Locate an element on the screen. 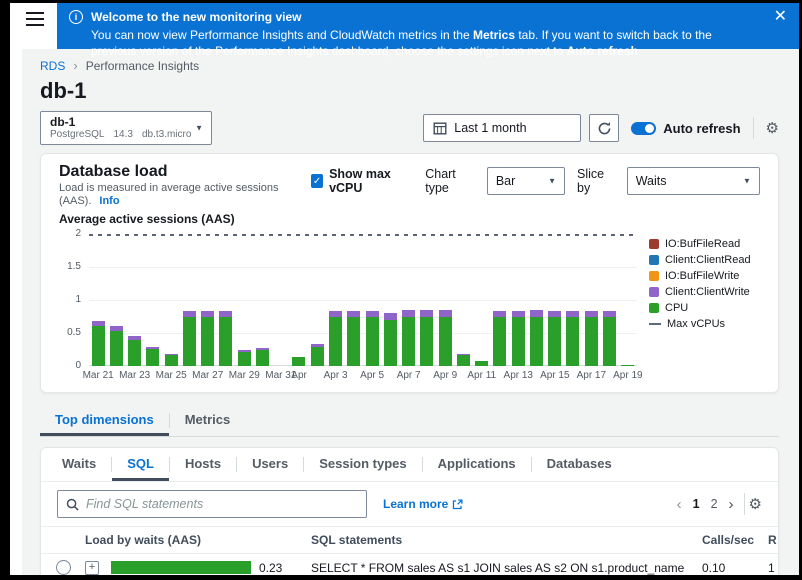 This screenshot has height=580, width=802. dimension-tab-sql: SQL is located at coordinates (140, 464).